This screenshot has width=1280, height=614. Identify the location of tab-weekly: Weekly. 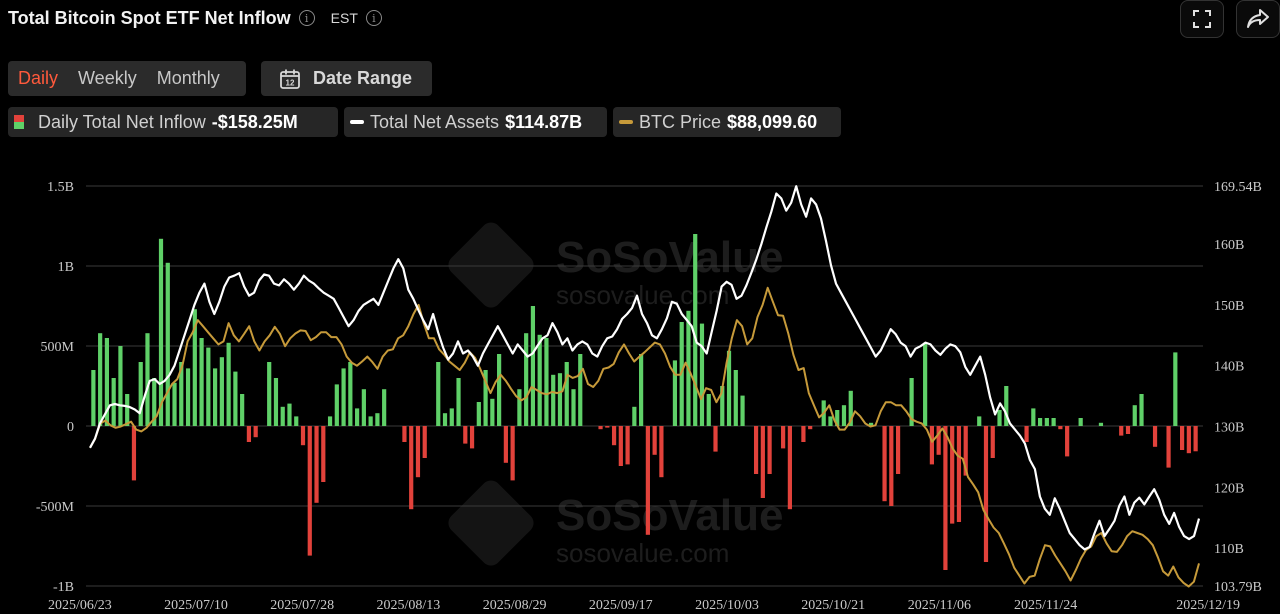
(107, 78).